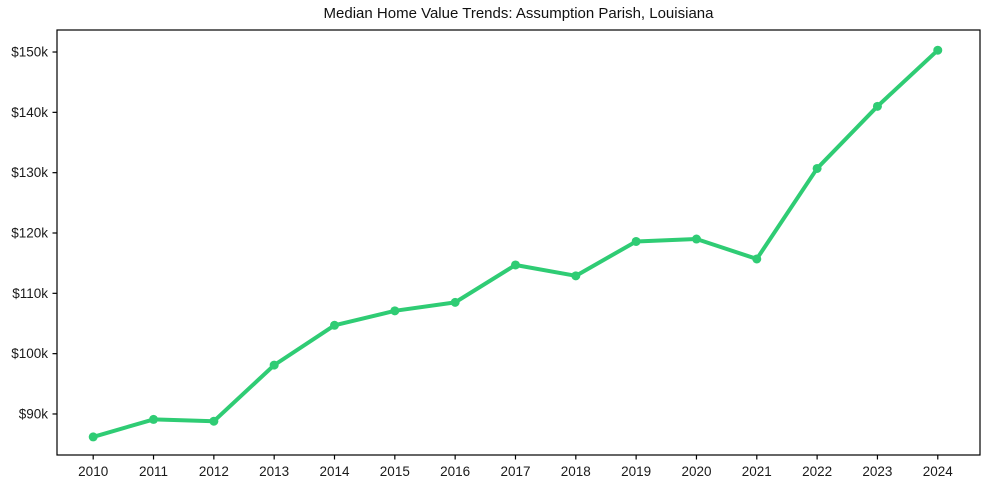  Describe the element at coordinates (696, 471) in the screenshot. I see `x-tick-label: 2020` at that location.